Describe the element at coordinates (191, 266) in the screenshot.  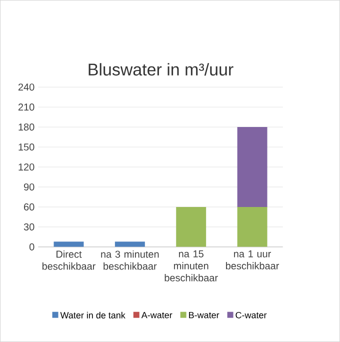
I see `x-tick-label: na 15 minuten beschikbaar` at that location.